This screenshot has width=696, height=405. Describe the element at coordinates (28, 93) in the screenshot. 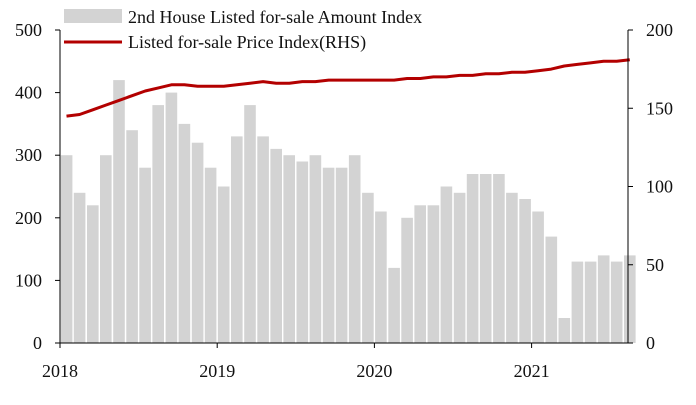

I see `left-tick-label: 400` at that location.